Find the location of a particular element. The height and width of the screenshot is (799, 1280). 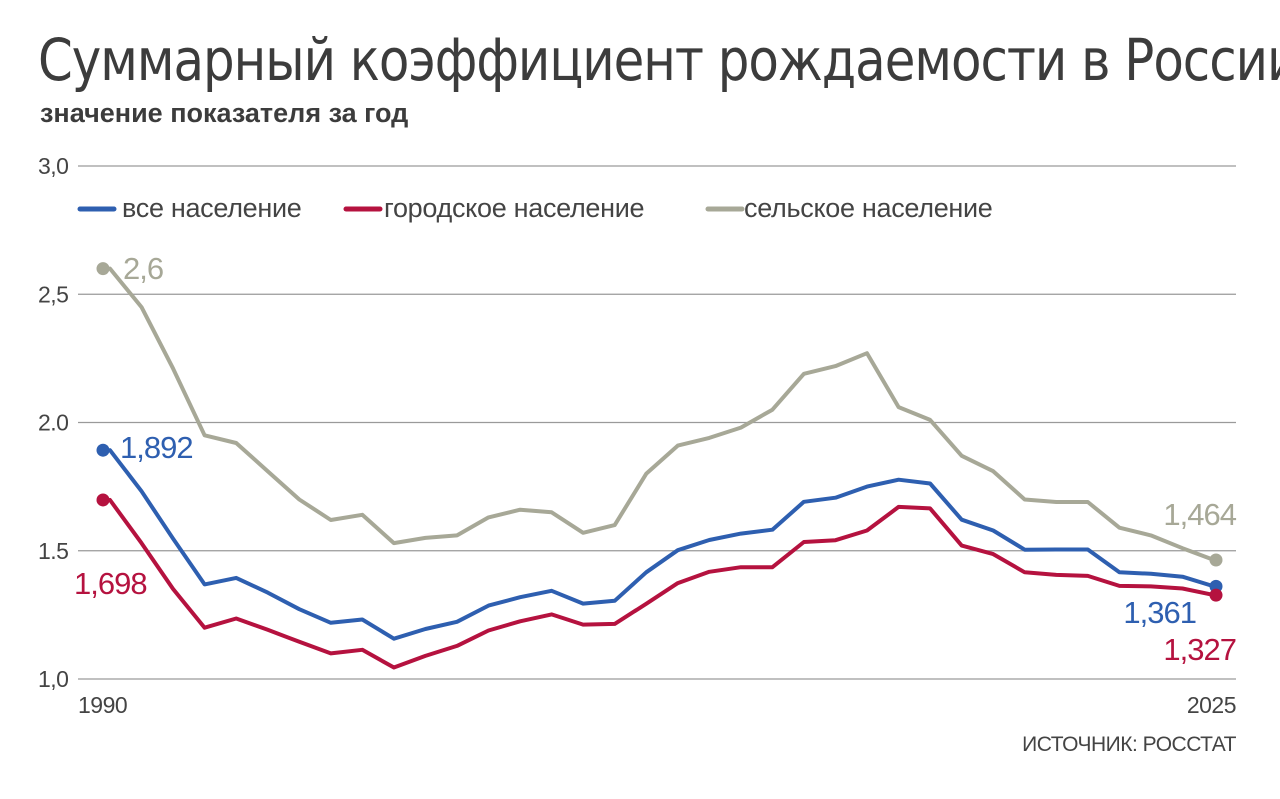

legend-label: сельское население is located at coordinates (868, 208).